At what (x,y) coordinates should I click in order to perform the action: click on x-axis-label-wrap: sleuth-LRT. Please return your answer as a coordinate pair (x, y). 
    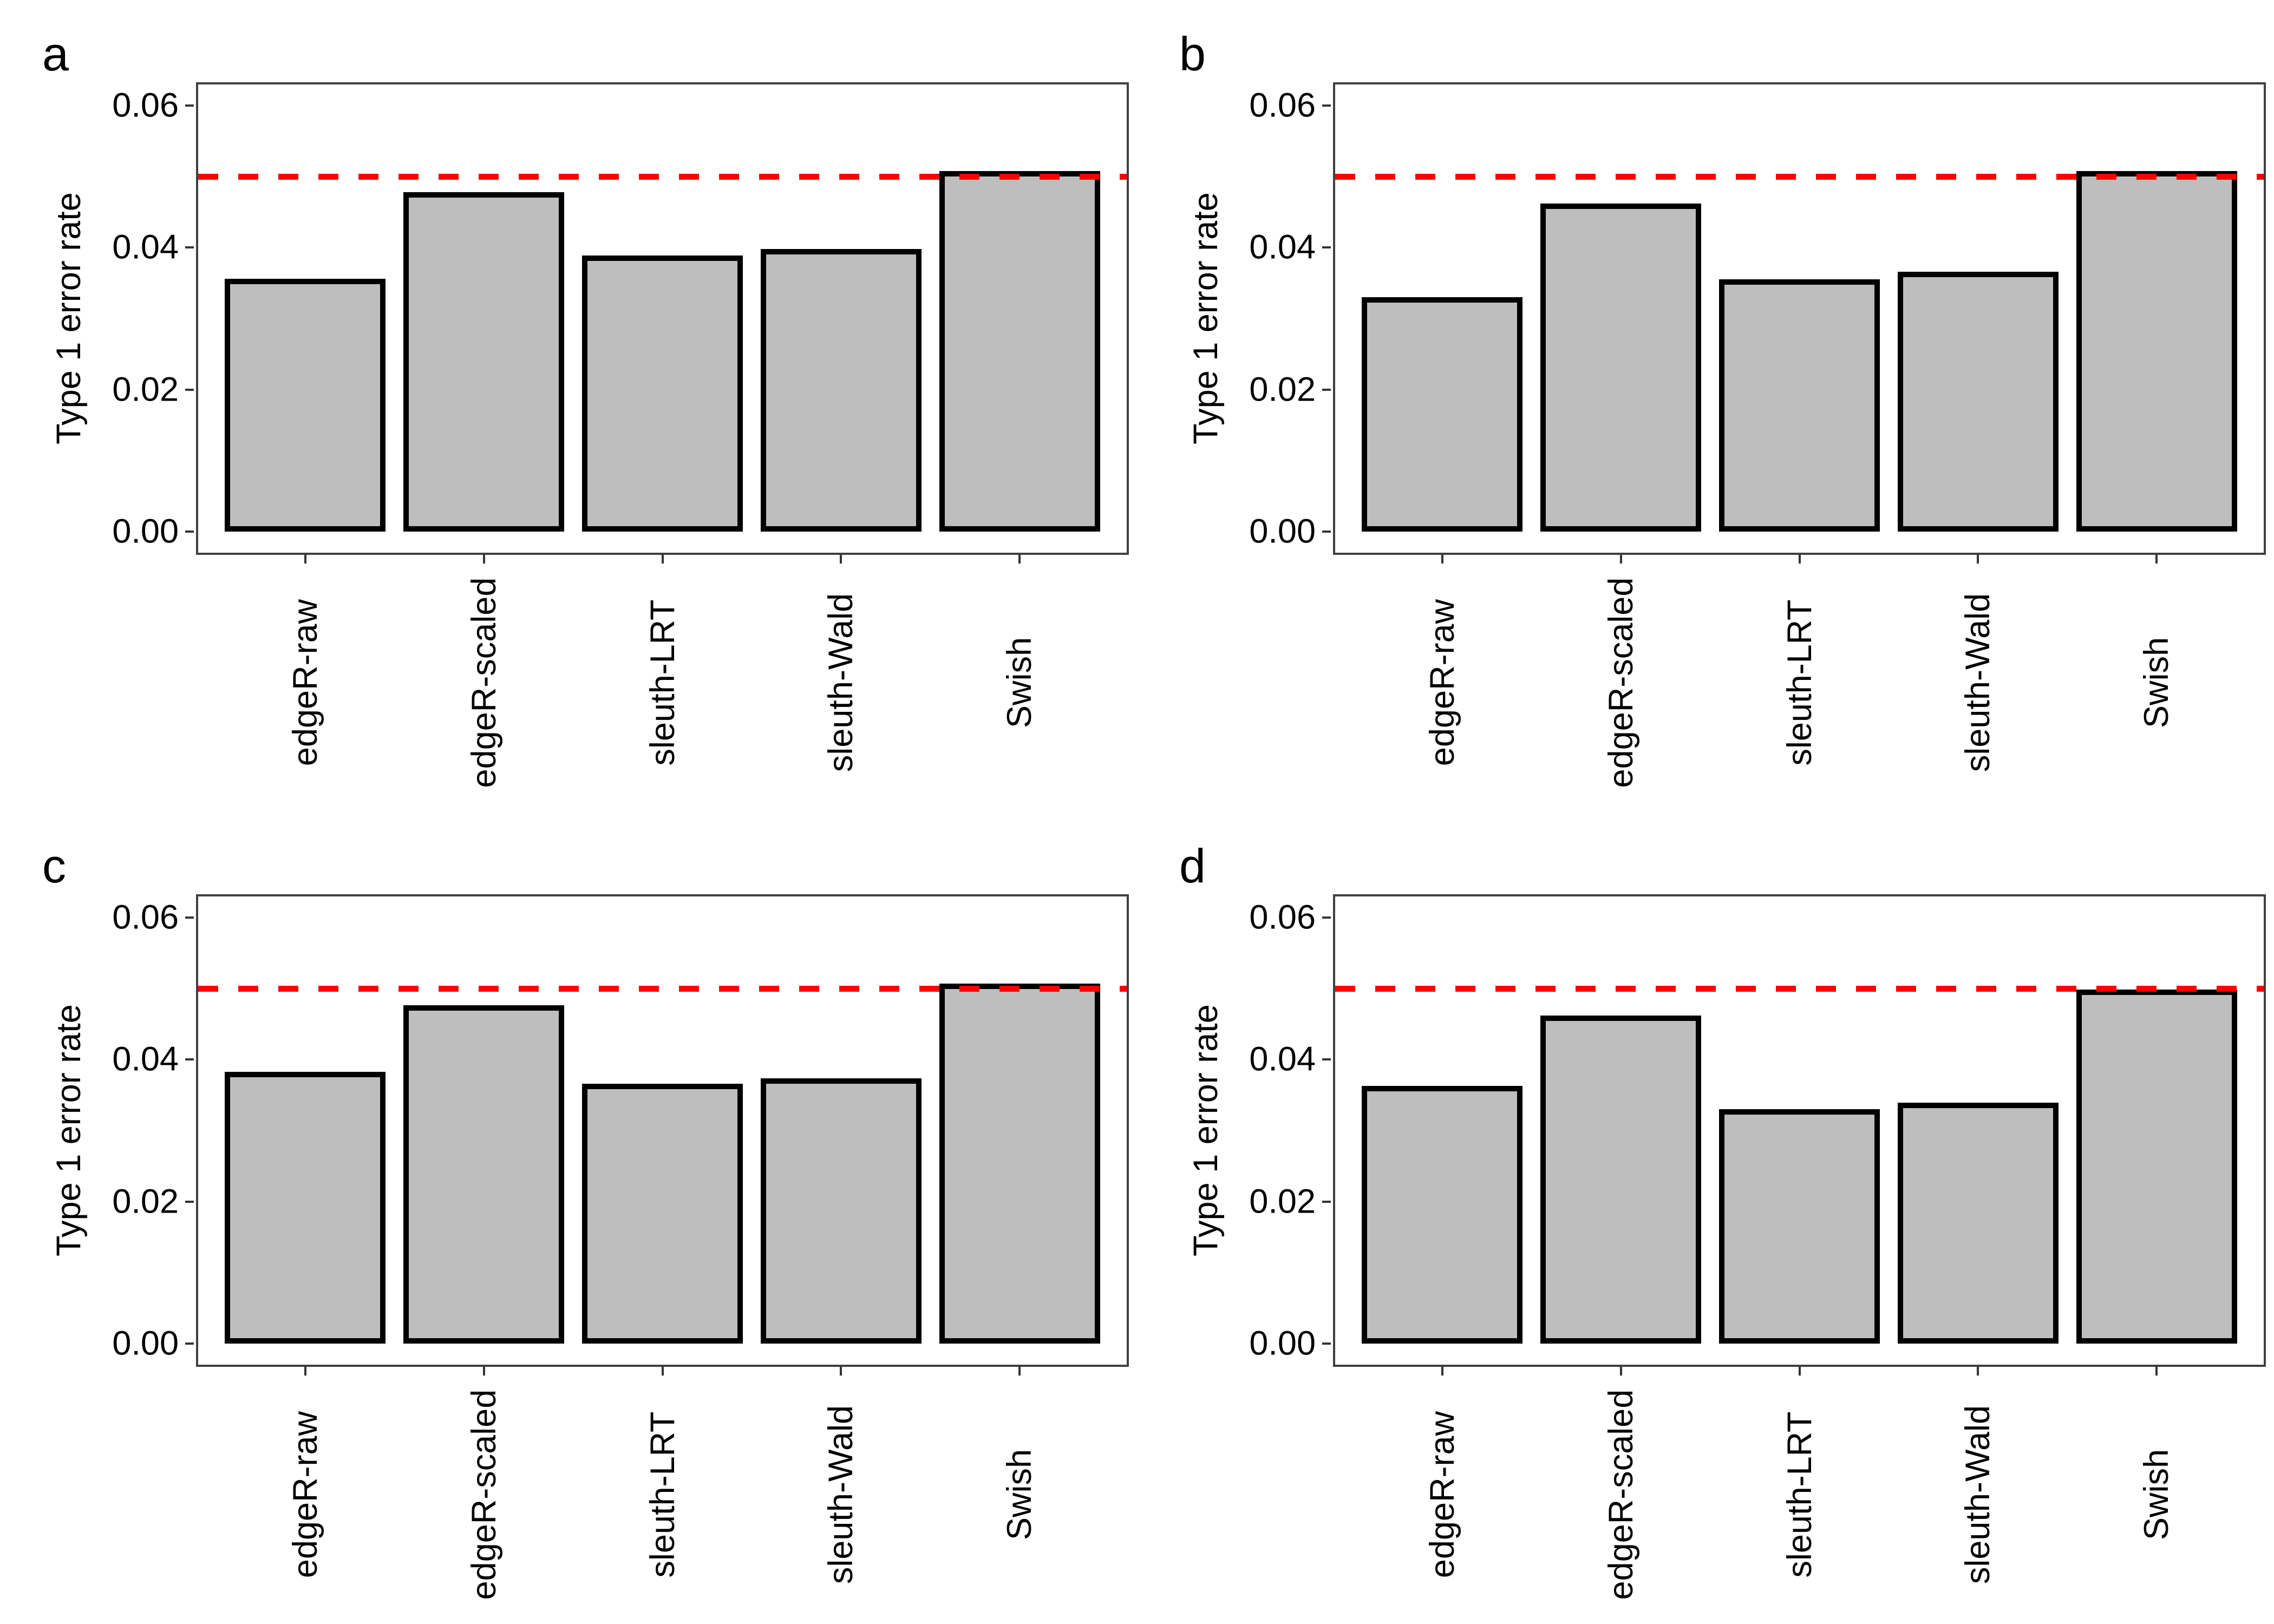
    Looking at the image, I should click on (662, 1495).